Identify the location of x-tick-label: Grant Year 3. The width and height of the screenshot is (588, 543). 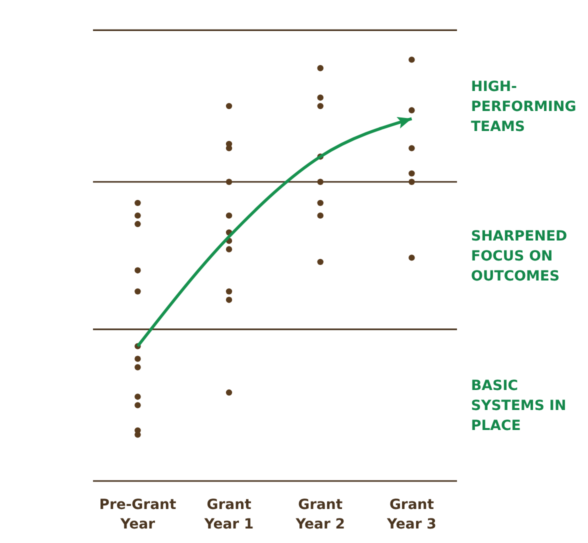
(411, 514).